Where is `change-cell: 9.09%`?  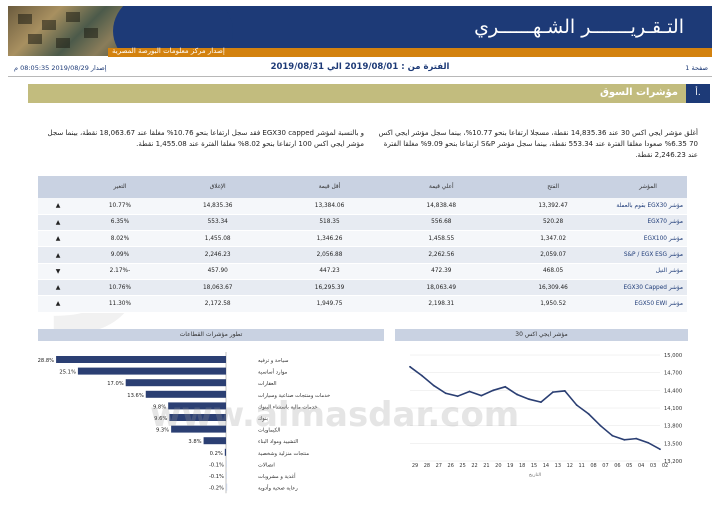 change-cell: 9.09% is located at coordinates (120, 255).